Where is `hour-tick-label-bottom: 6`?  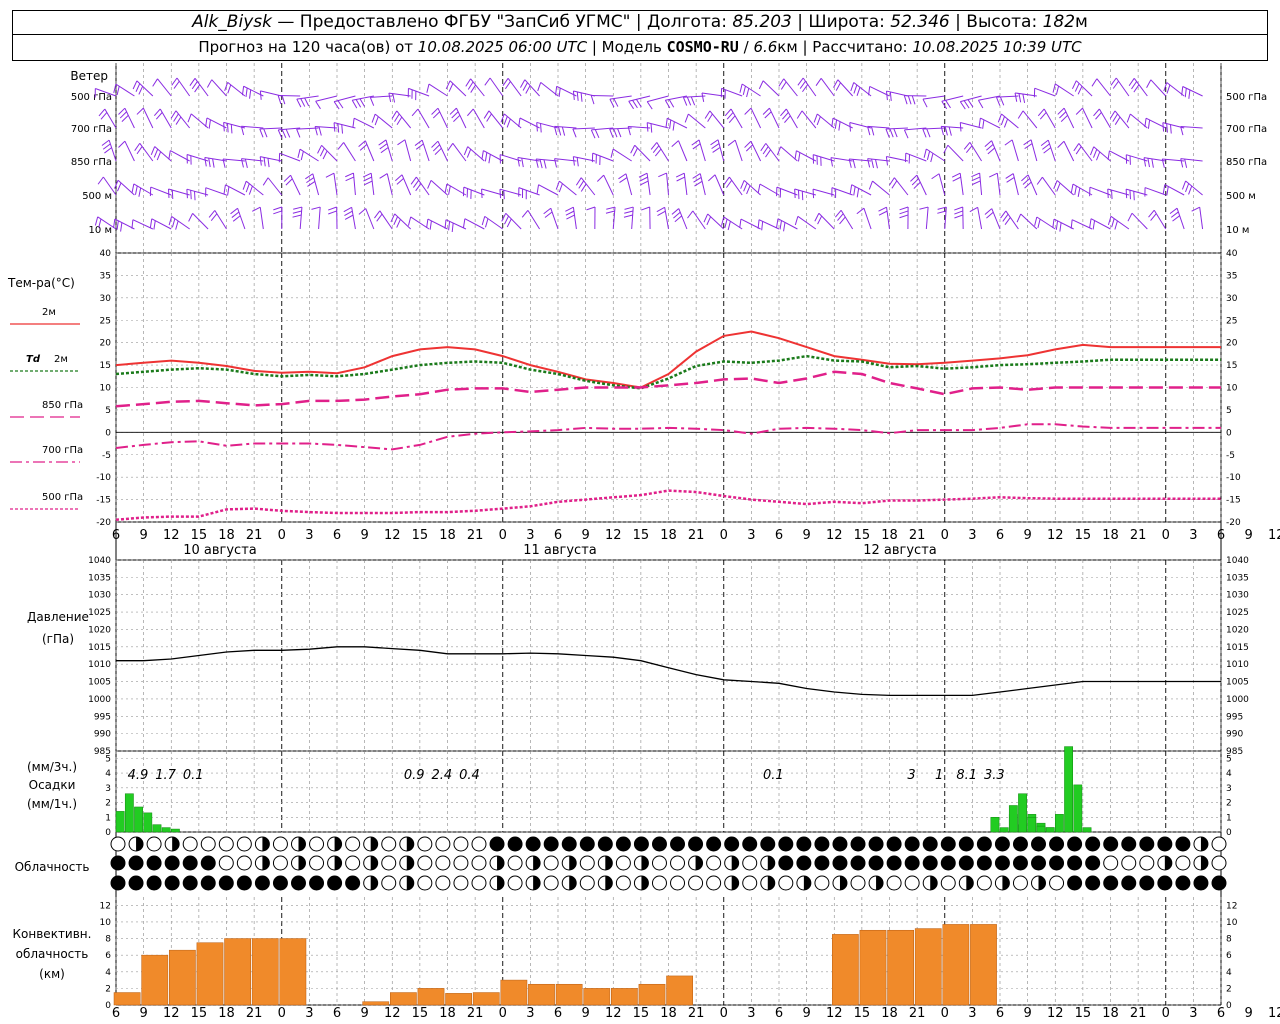
hour-tick-label-bottom: 6 is located at coordinates (779, 1013).